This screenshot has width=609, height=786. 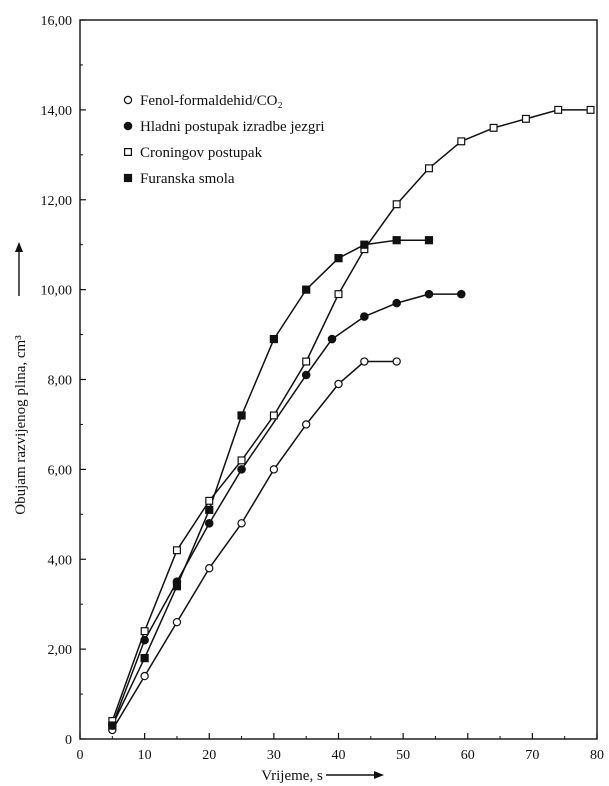 I want to click on x-tick-label: 80, so click(x=597, y=755).